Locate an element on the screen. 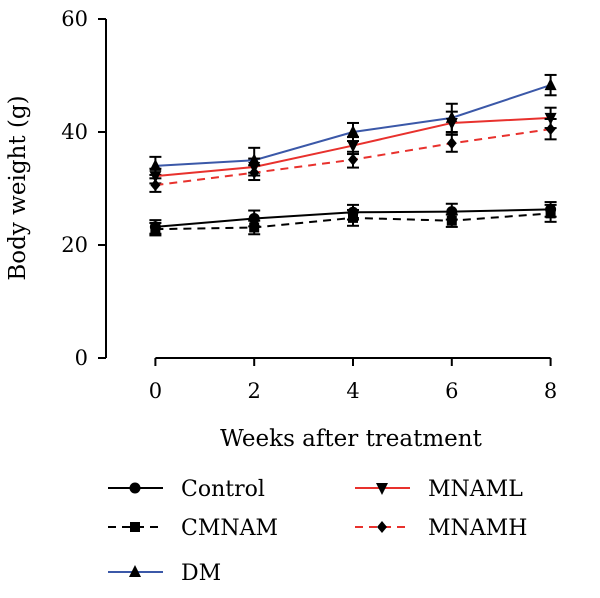 The height and width of the screenshot is (598, 600). legend-label: Control is located at coordinates (223, 489).